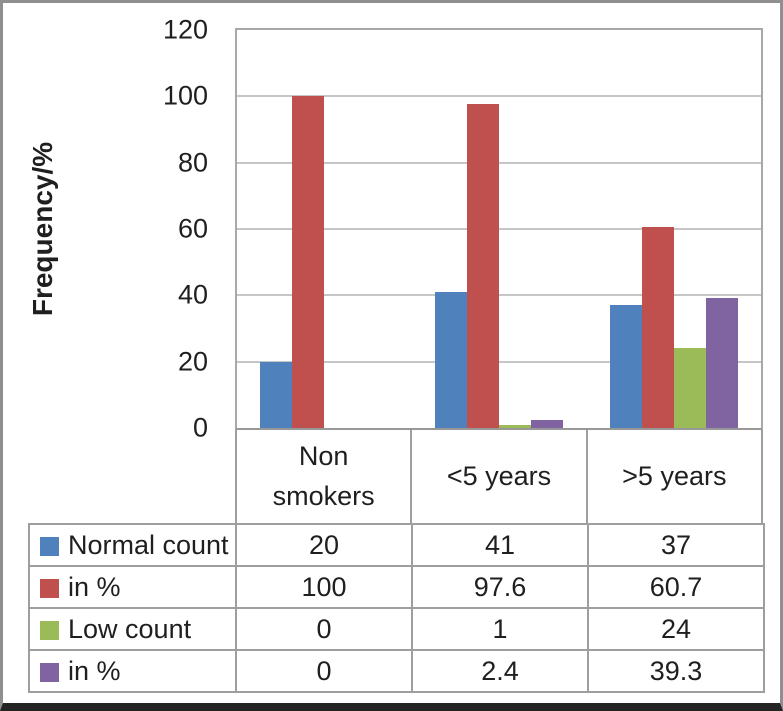  What do you see at coordinates (148, 544) in the screenshot?
I see `series-name: Normal count` at bounding box center [148, 544].